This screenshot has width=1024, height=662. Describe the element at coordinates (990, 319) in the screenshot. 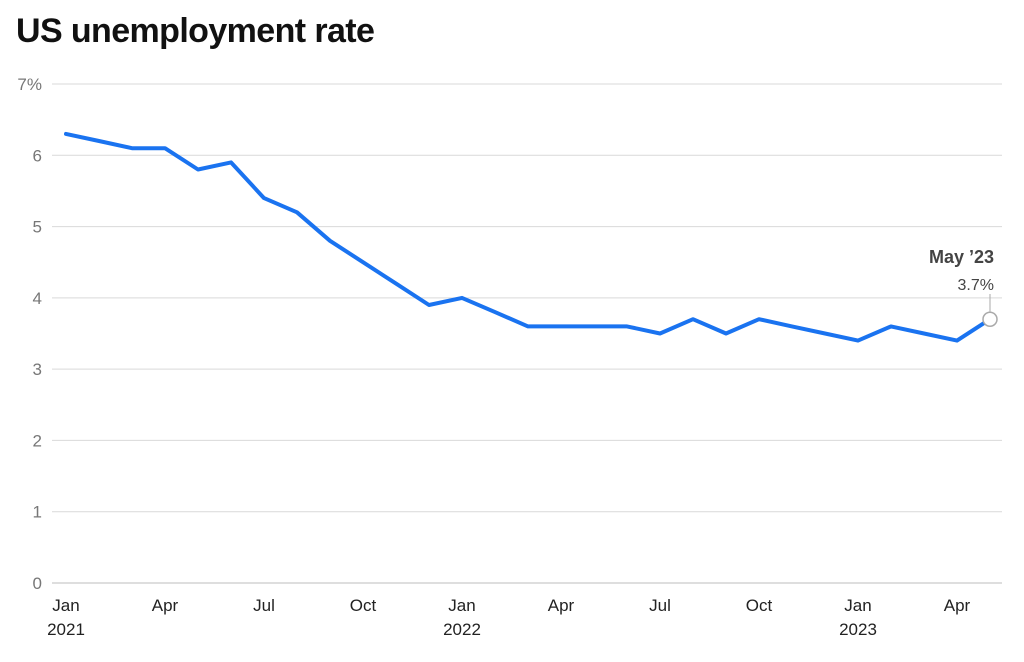

I see `annotation-marker` at that location.